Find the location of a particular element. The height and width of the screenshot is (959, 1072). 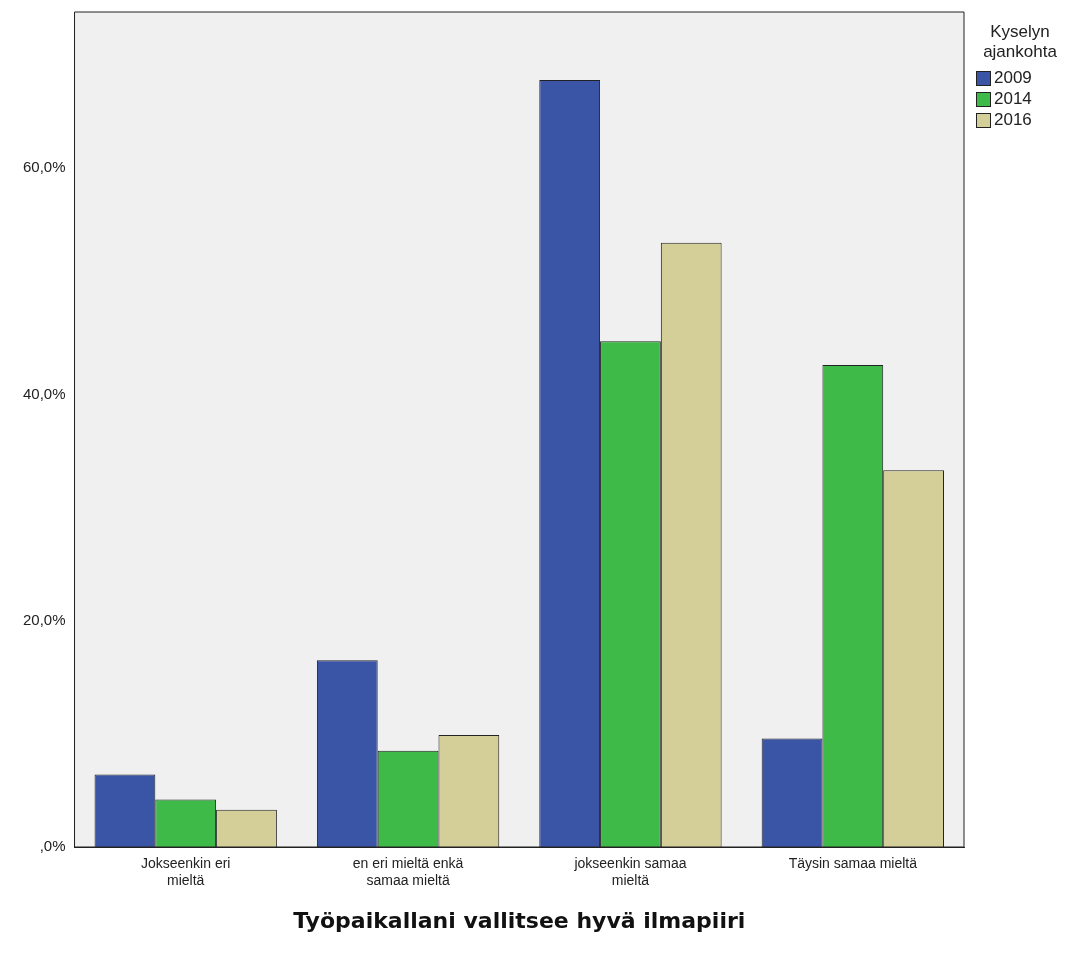

y-tick-label: ,0% is located at coordinates (52, 846).